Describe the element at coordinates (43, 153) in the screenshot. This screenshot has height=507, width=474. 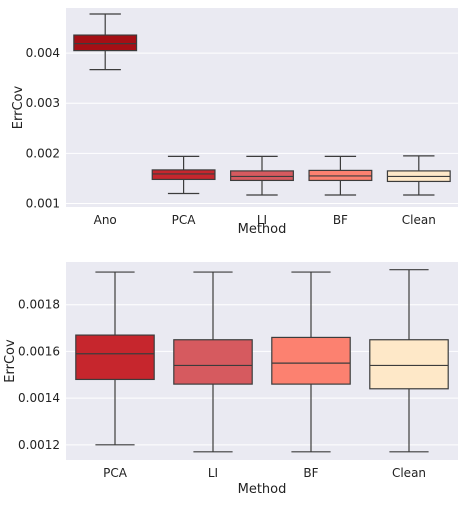
I see `y-tick-label: 0.002` at that location.